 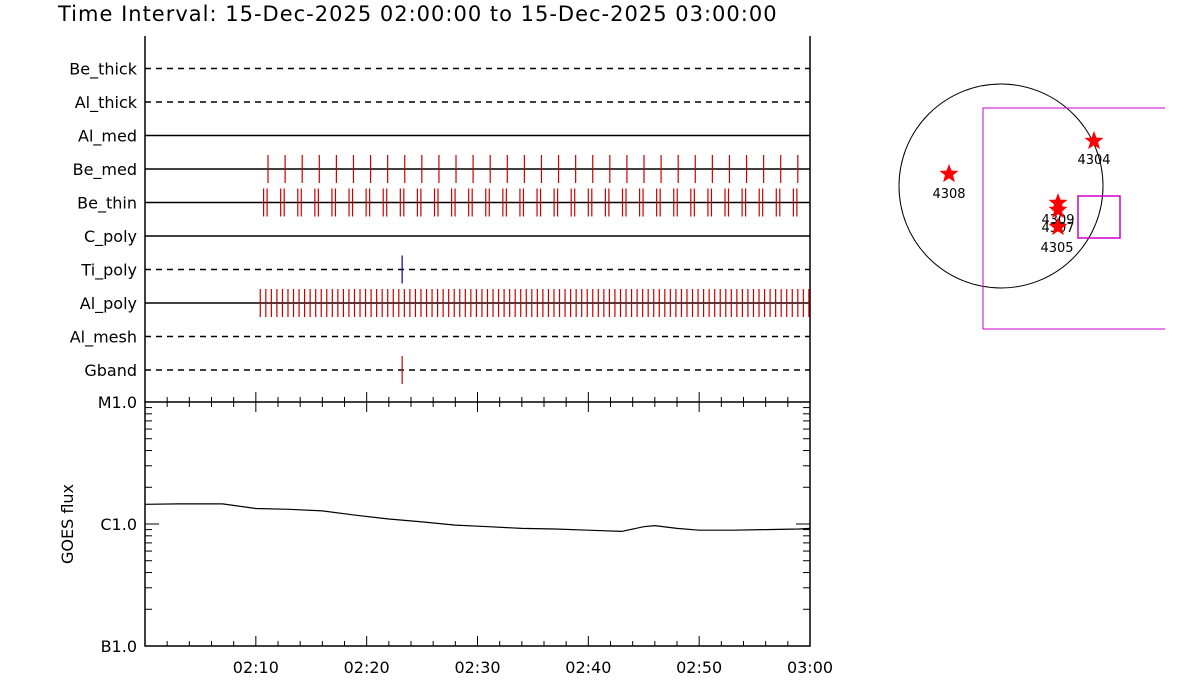 I want to click on row-label-be-med: Be_med, so click(x=105, y=170).